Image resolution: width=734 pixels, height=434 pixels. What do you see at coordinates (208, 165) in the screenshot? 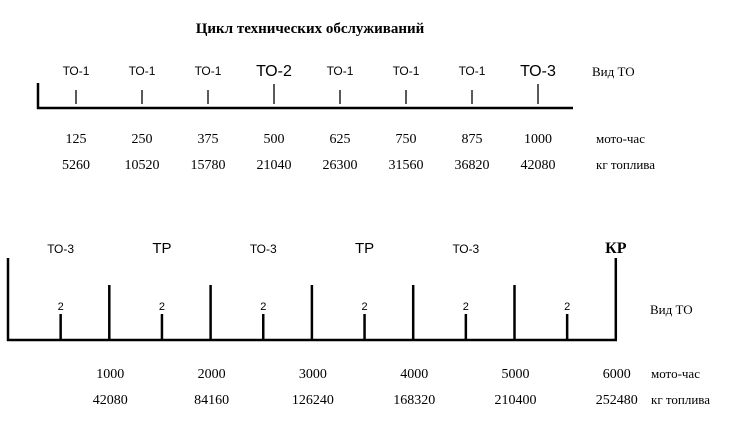
I see `top-fuel-value: 15780` at bounding box center [208, 165].